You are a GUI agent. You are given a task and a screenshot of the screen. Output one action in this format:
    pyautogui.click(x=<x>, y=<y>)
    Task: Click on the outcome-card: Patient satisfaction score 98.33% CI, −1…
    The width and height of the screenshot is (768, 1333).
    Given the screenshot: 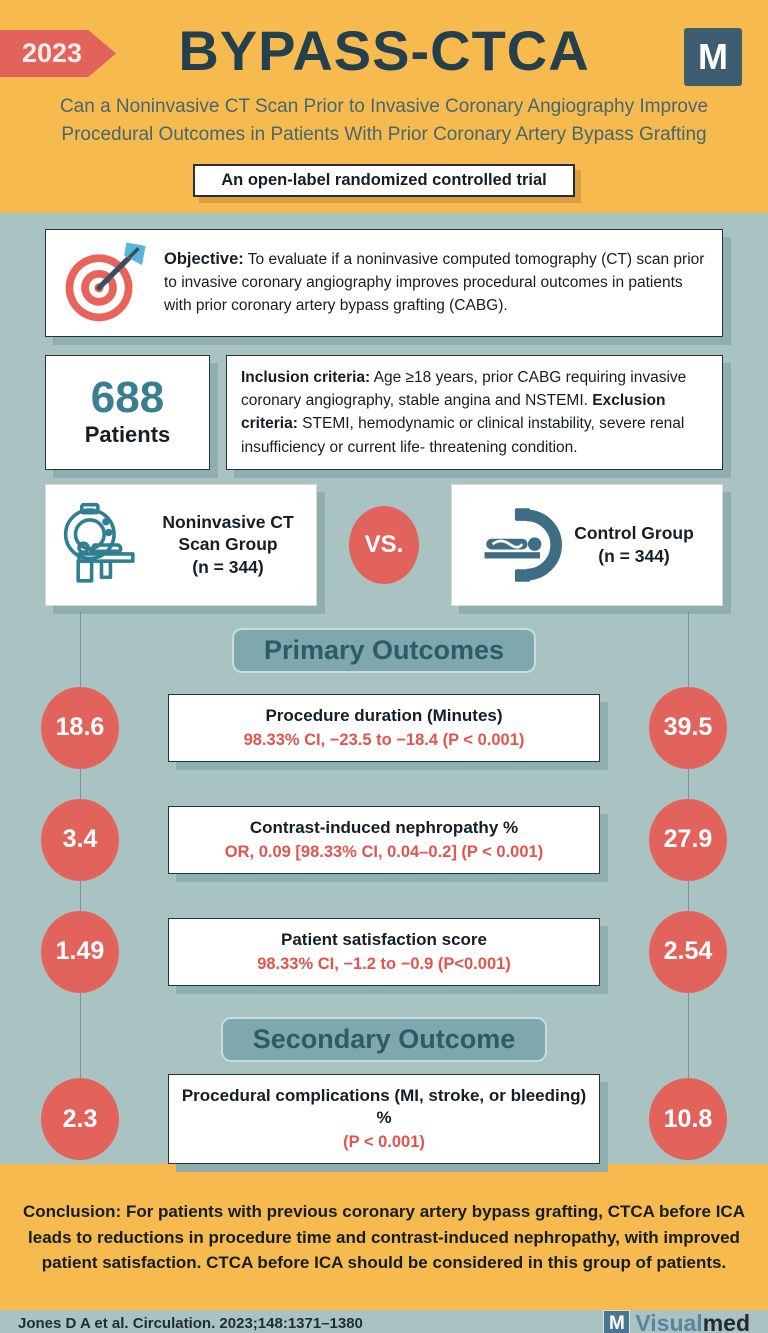 What is the action you would take?
    pyautogui.click(x=384, y=952)
    